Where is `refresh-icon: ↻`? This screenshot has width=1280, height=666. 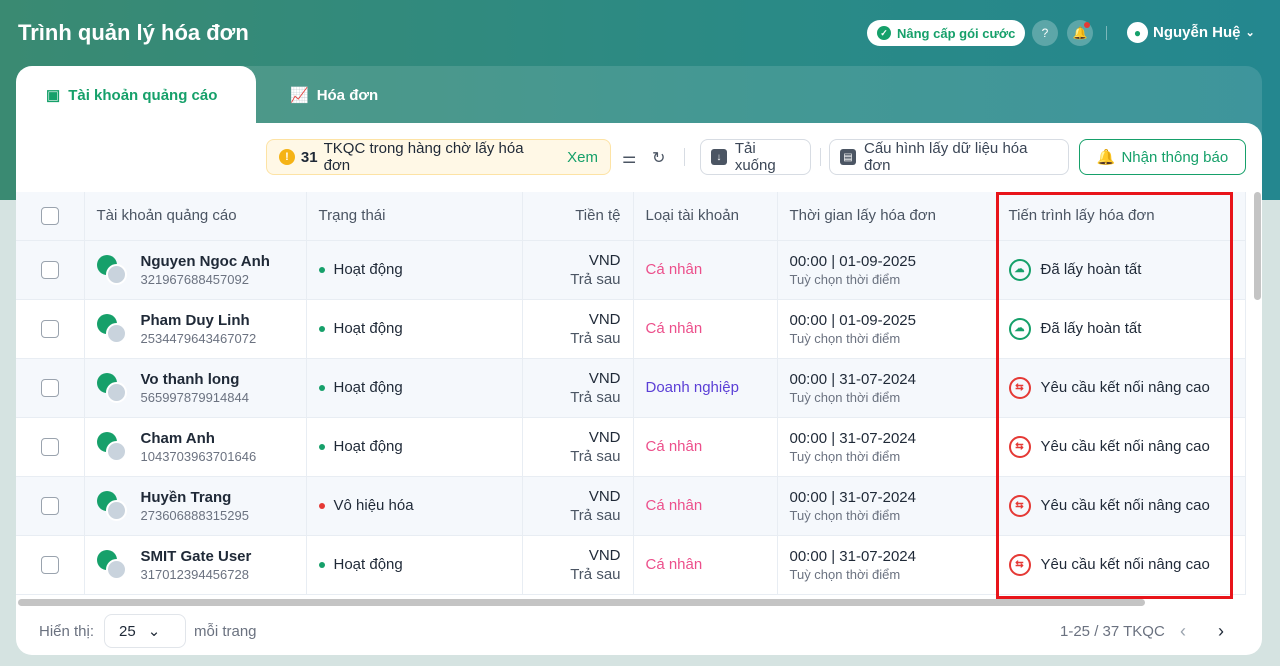
refresh-icon: ↻ is located at coordinates (659, 158).